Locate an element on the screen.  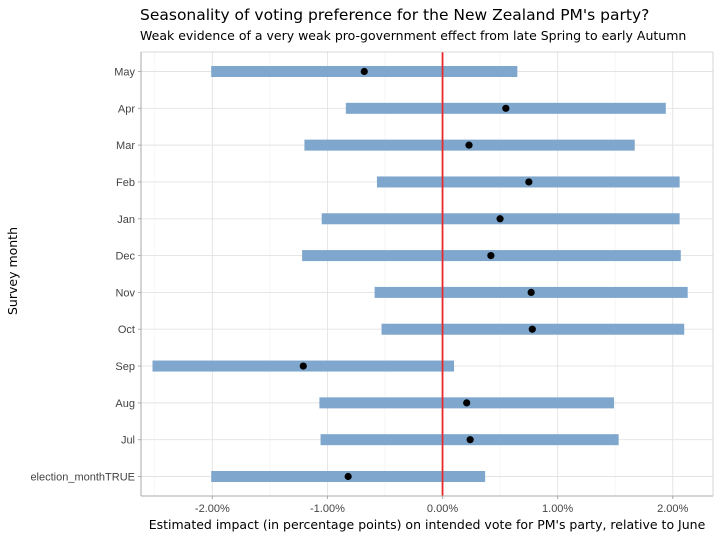
y-tick-label: Jan is located at coordinates (126, 220).